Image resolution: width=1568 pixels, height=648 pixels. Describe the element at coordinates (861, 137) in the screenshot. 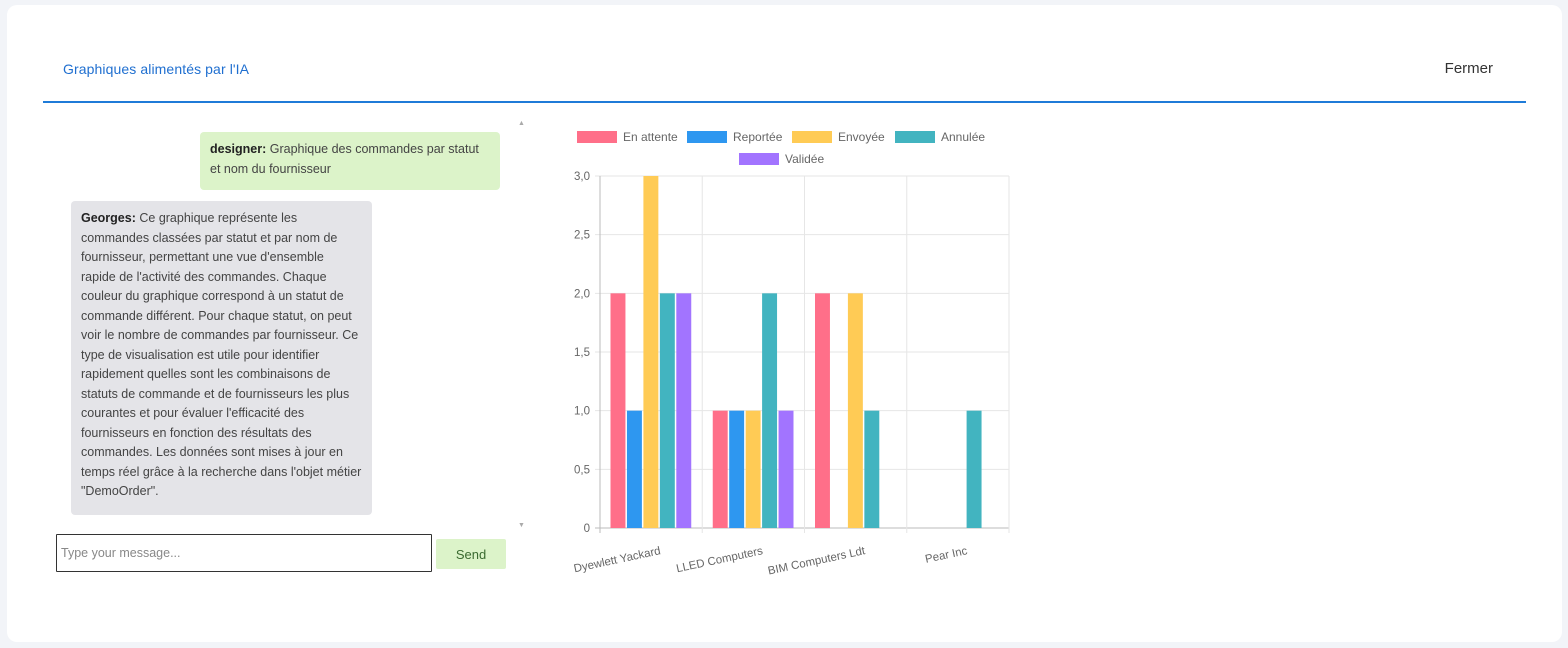

I see `legend-label: Envoyée` at that location.